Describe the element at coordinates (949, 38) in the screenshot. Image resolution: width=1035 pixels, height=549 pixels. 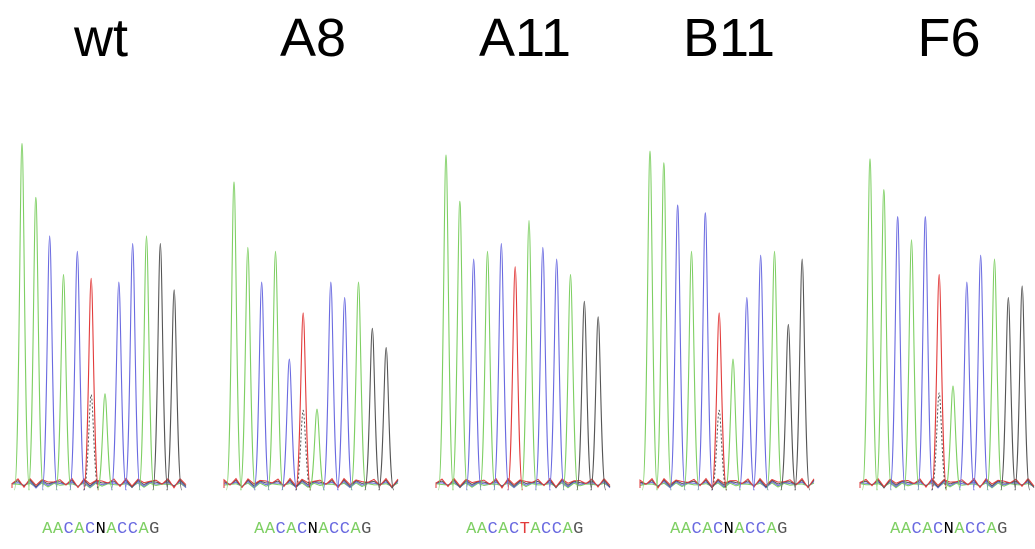
I see `sample-title: F6` at that location.